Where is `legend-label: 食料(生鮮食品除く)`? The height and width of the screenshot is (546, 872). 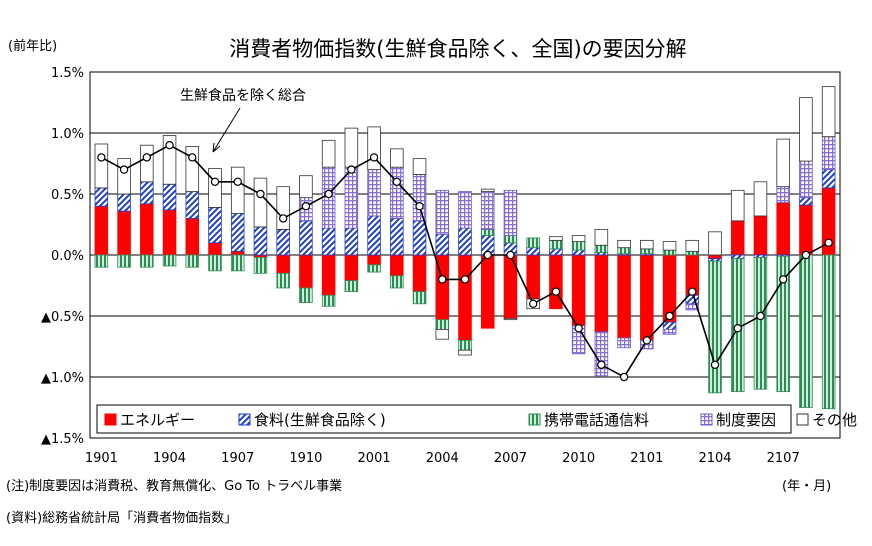
legend-label: 食料(生鮮食品除く) is located at coordinates (320, 420).